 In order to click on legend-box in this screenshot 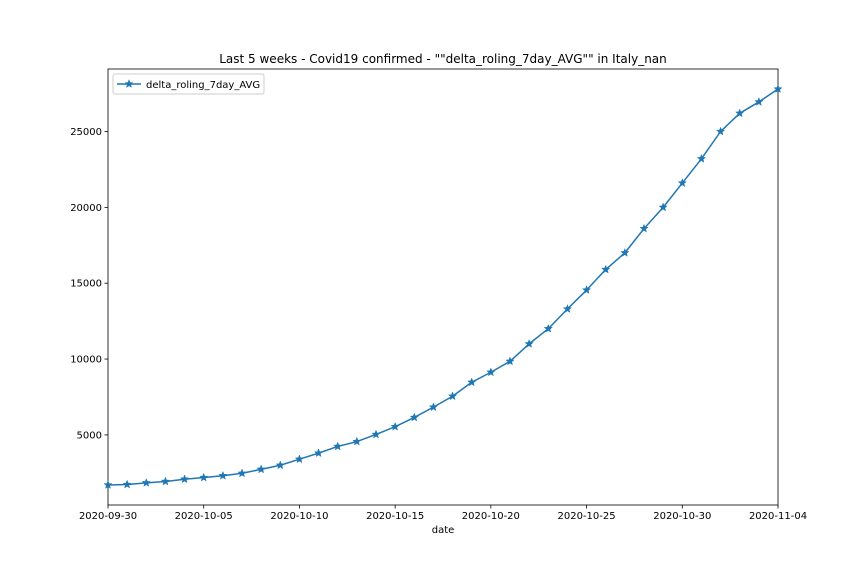, I will do `click(188, 84)`.